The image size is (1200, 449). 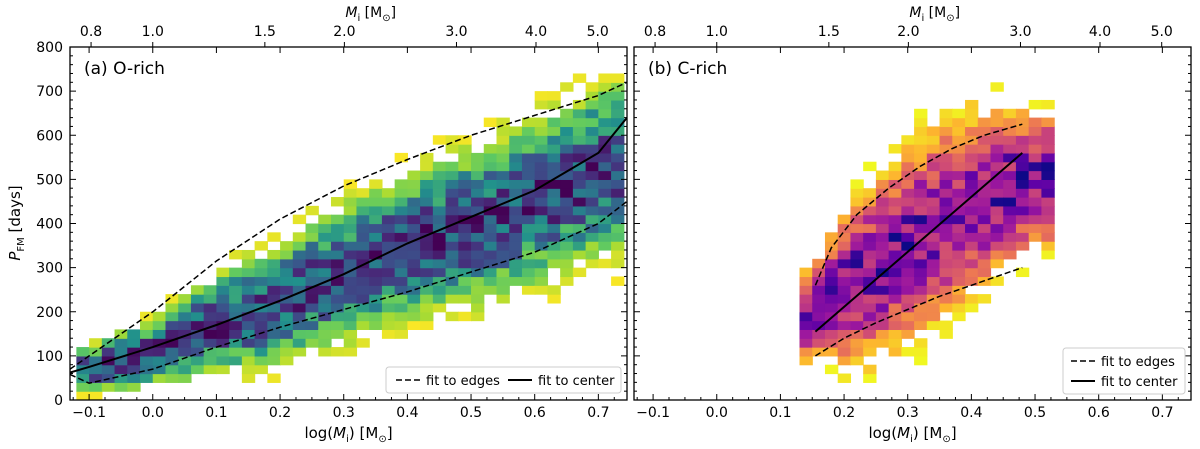 I want to click on y-tick-label: 400, so click(x=49, y=225).